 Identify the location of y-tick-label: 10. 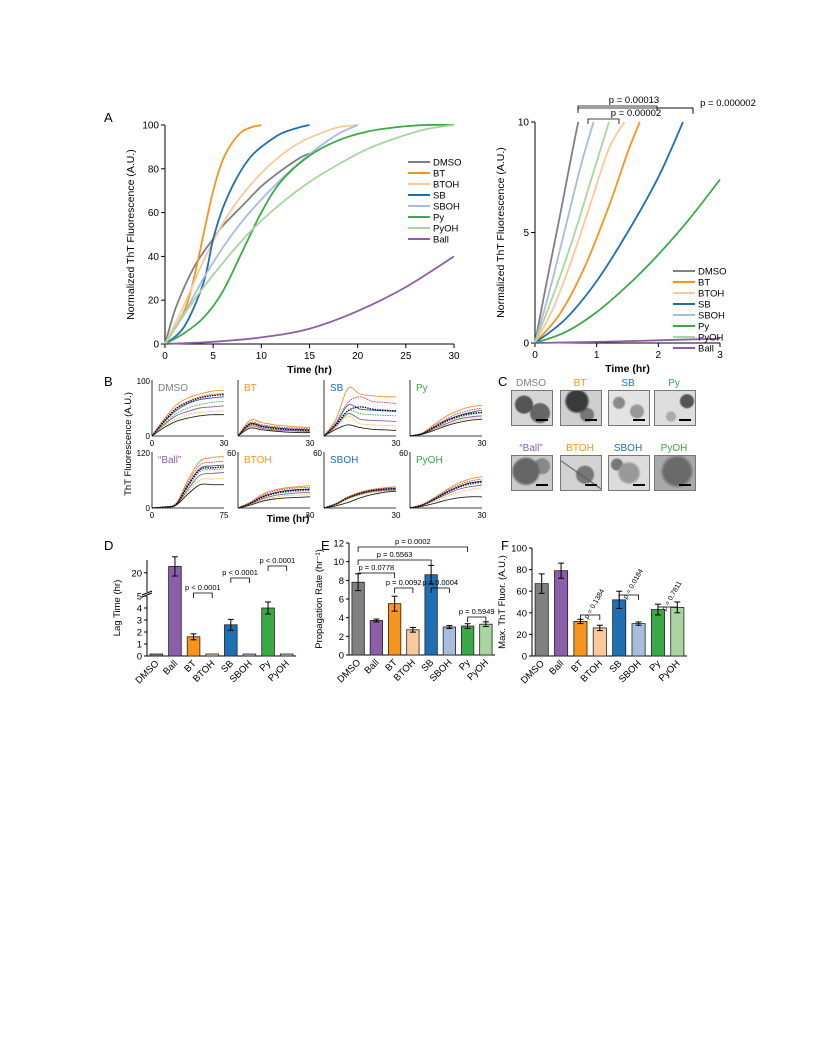
(338, 562).